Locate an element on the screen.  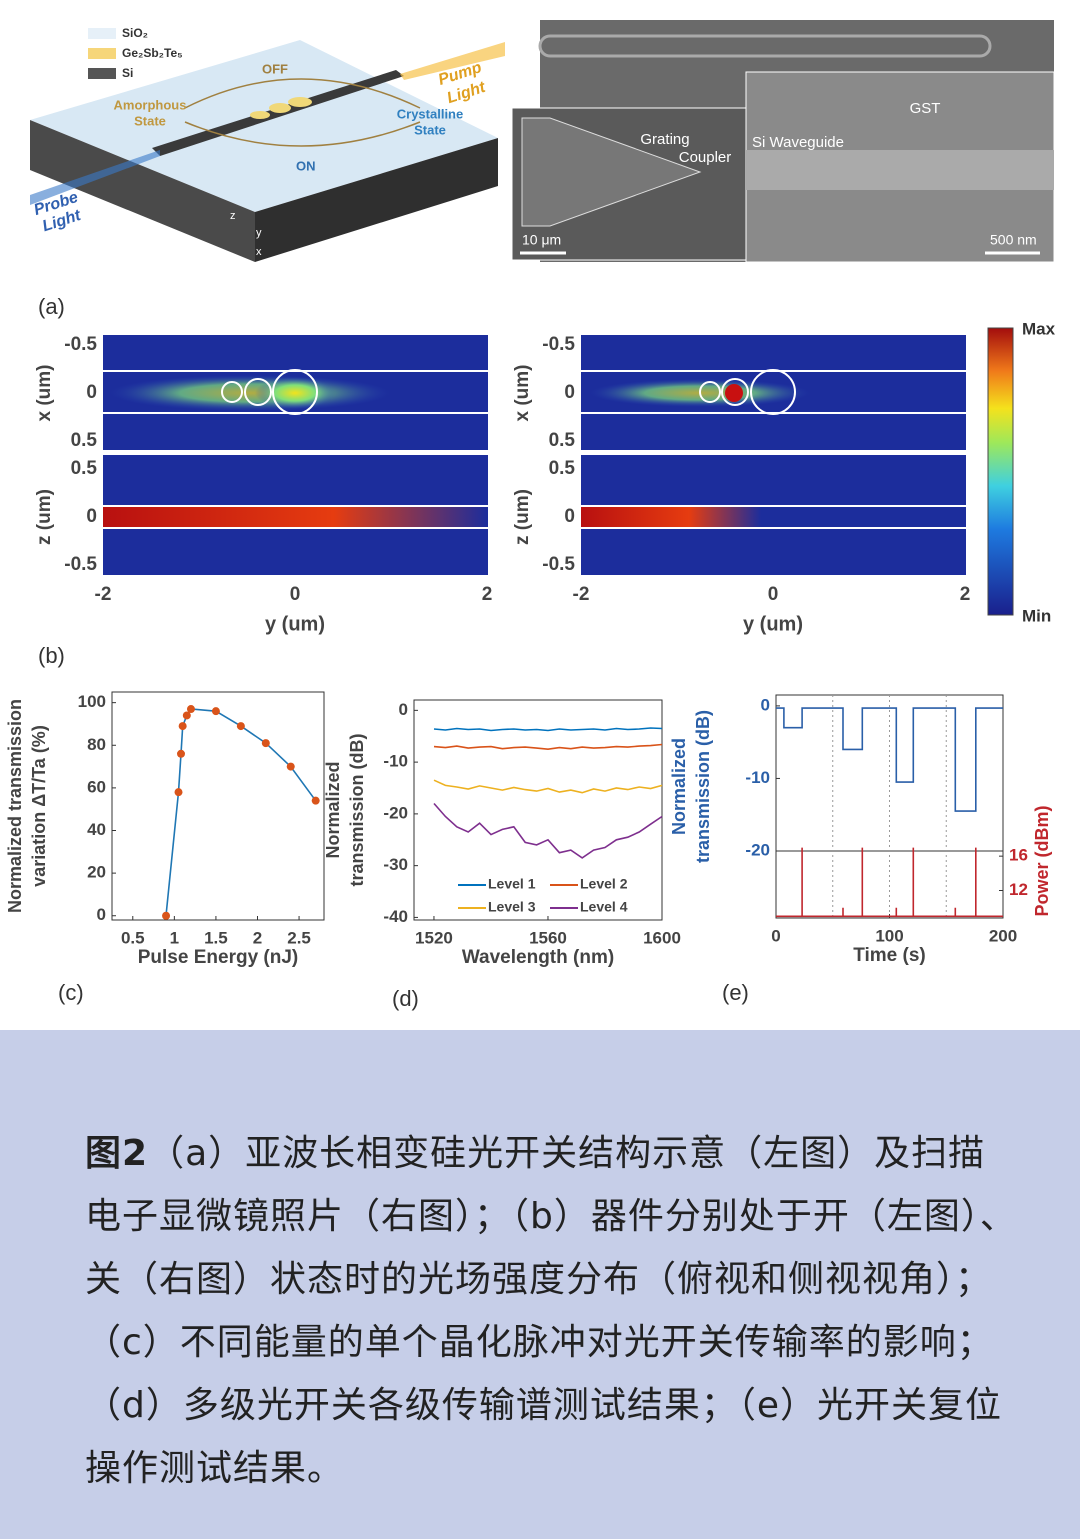
state-arrows is located at coordinates (302, 112).